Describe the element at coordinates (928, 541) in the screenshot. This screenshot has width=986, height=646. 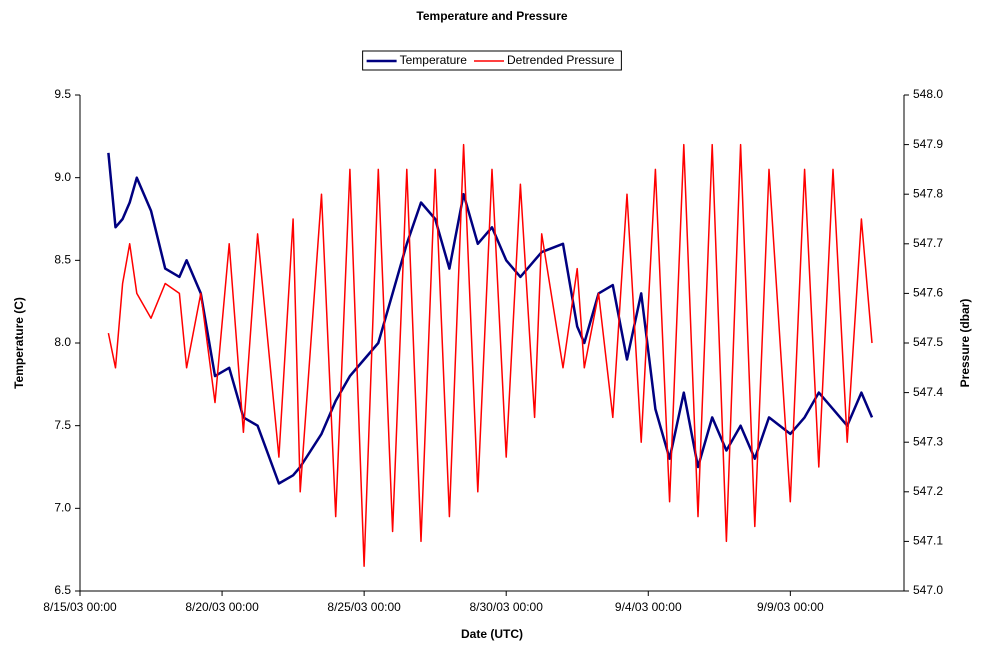
I see `y2ticks-label: 547.1` at that location.